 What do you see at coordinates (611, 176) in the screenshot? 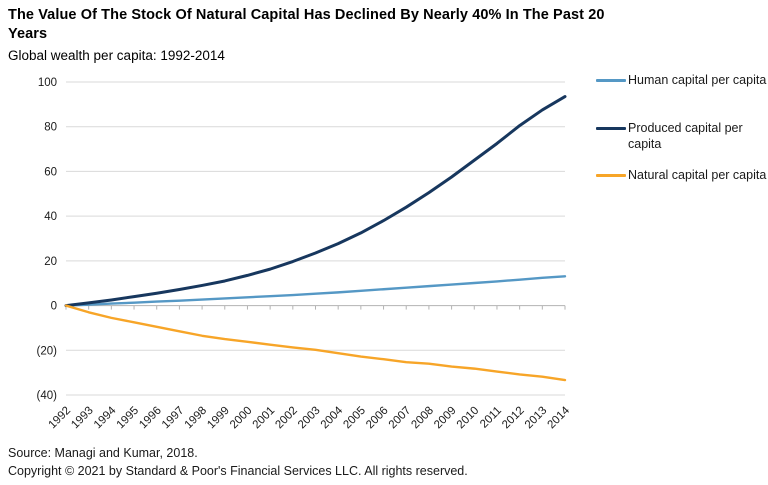
I see `legend-swatch-natural-capital` at bounding box center [611, 176].